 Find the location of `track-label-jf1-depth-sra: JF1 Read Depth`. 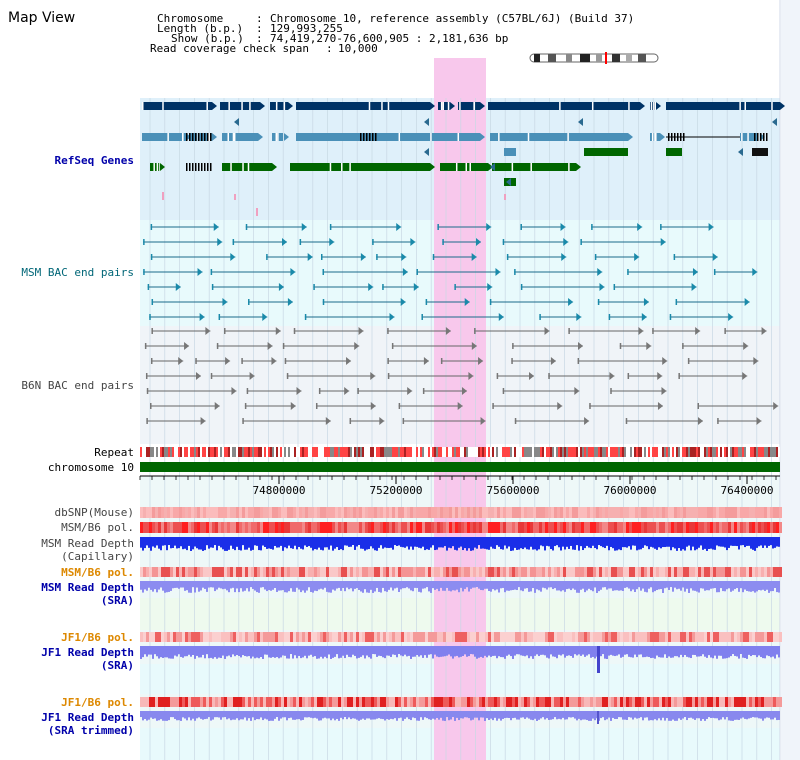

track-label-jf1-depth-sra: JF1 Read Depth is located at coordinates (87, 652).